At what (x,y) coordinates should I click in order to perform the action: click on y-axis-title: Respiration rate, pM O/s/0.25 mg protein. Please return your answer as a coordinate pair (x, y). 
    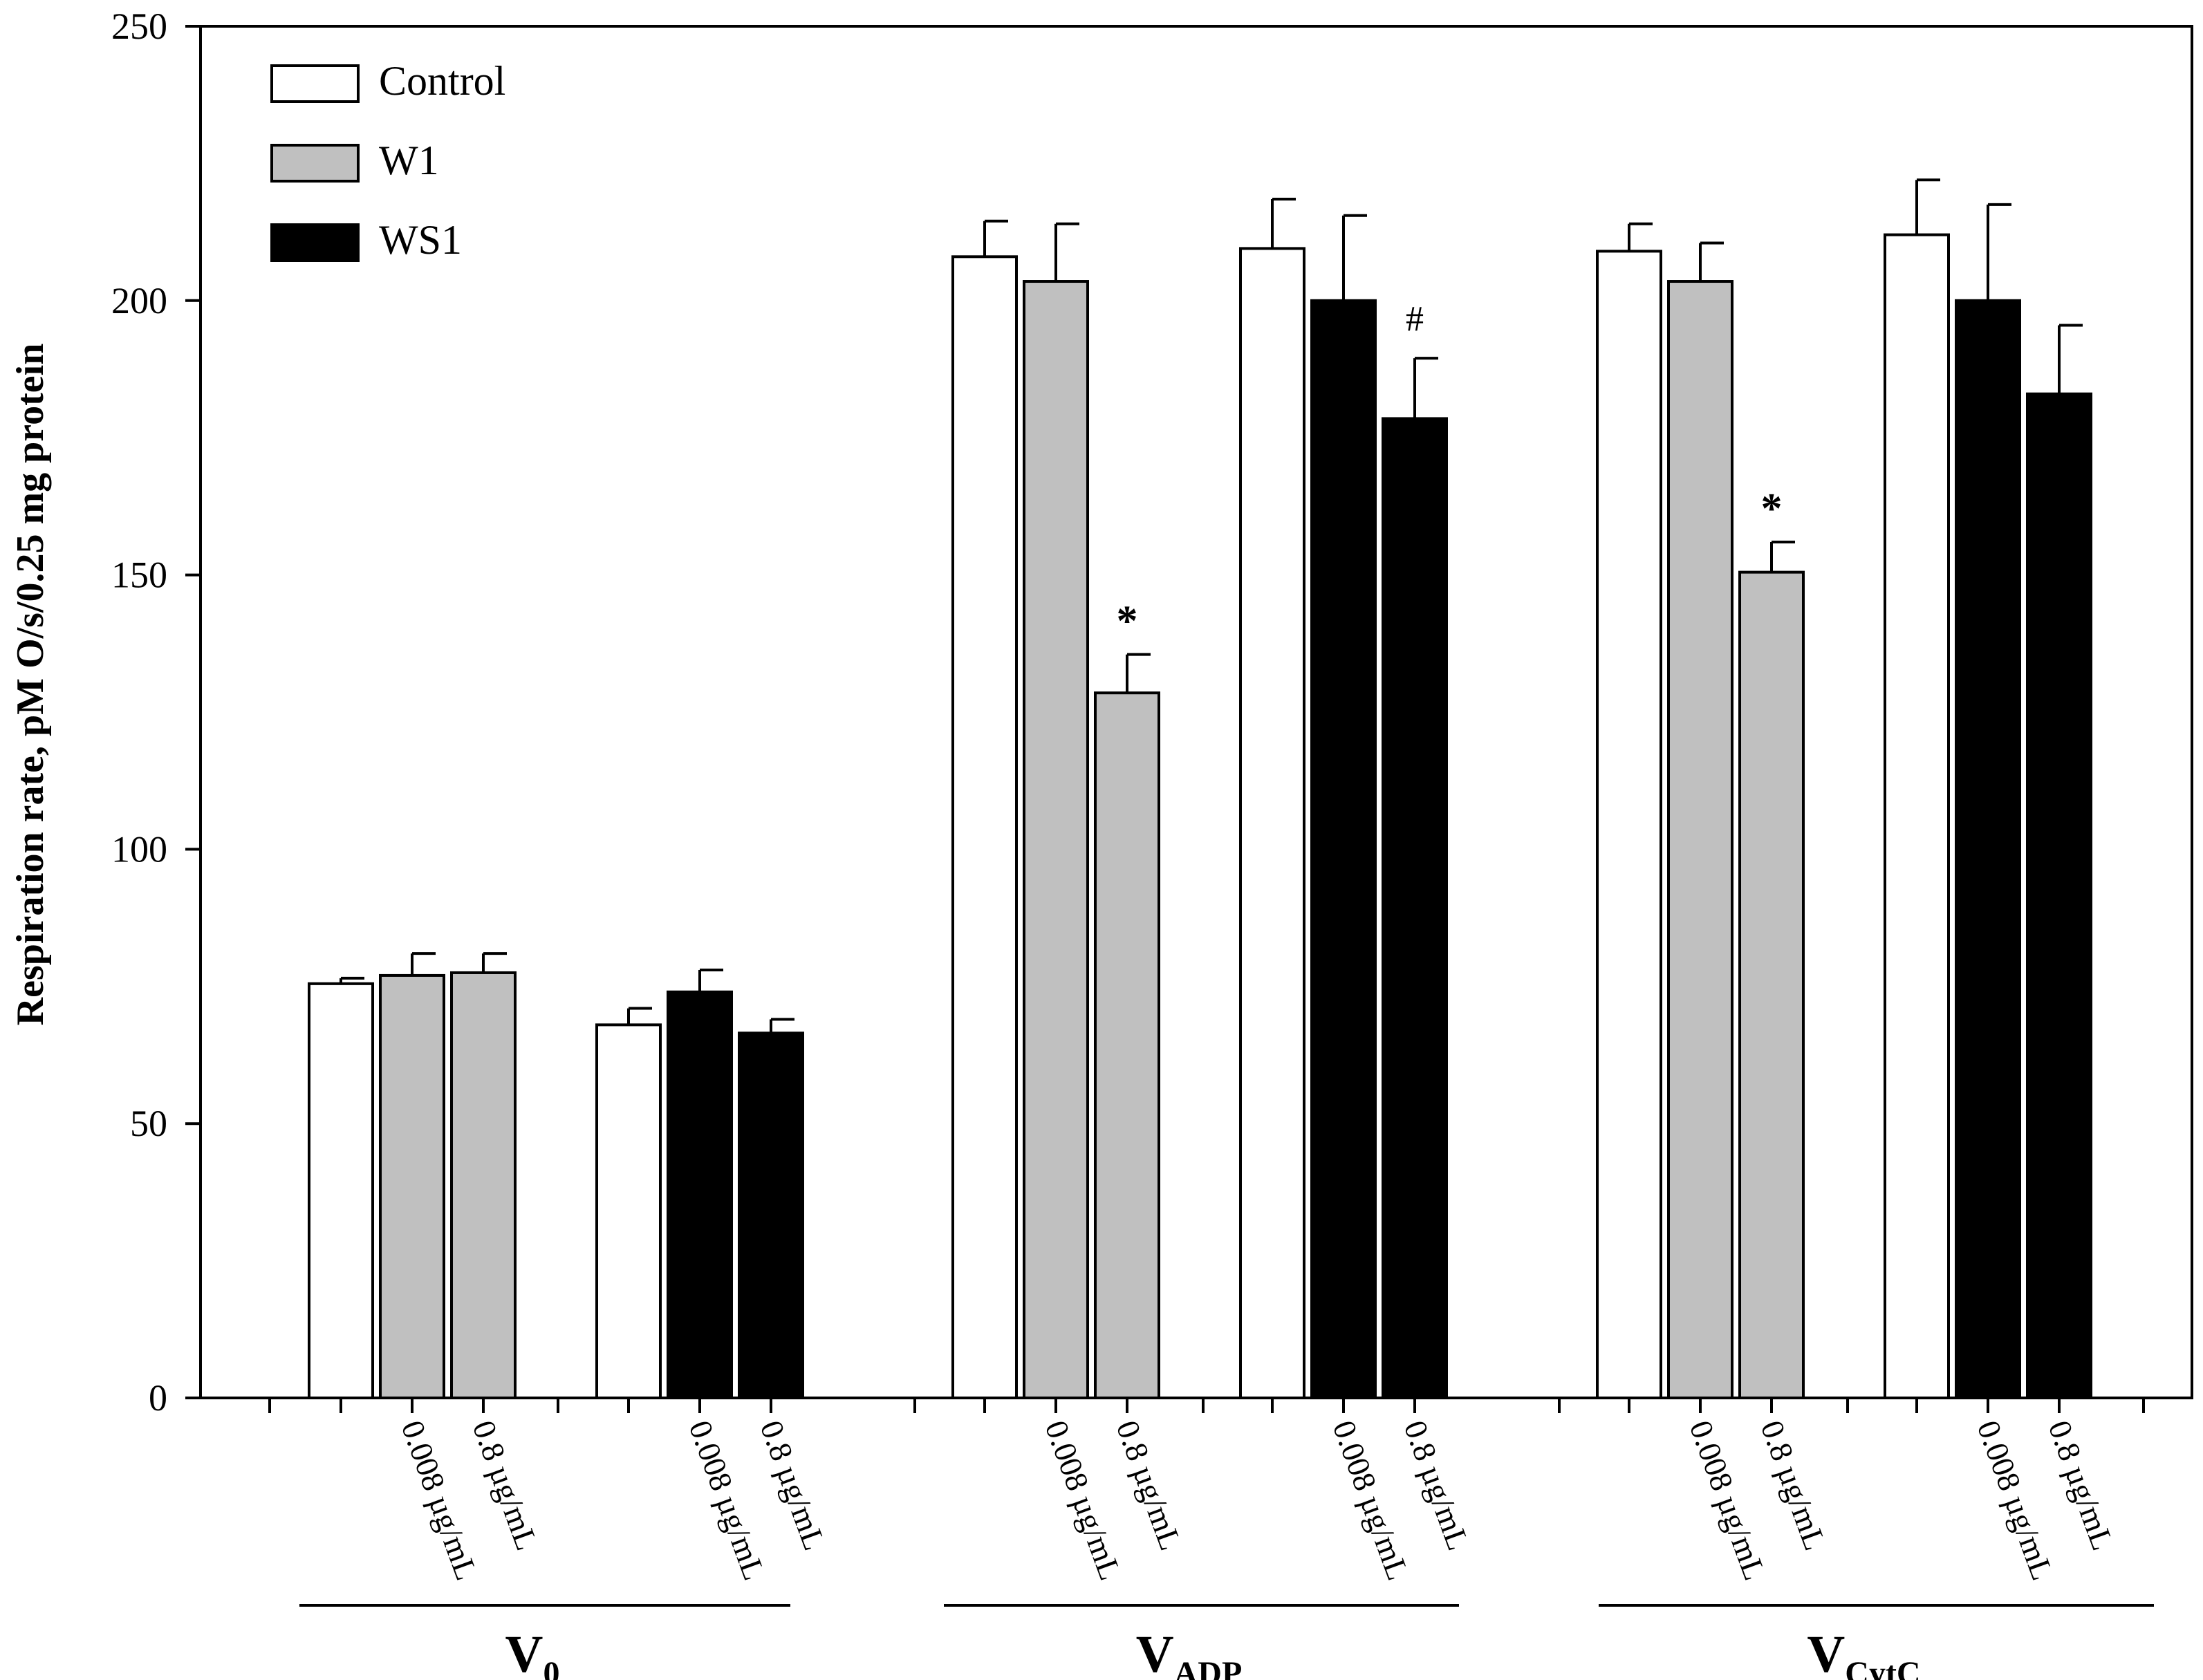
    Looking at the image, I should click on (30, 685).